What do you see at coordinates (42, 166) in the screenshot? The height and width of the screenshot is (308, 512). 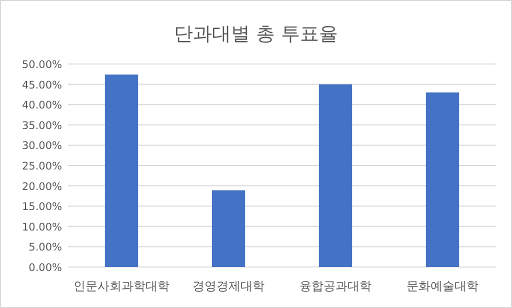 I see `y-tick-label: 25.00%` at bounding box center [42, 166].